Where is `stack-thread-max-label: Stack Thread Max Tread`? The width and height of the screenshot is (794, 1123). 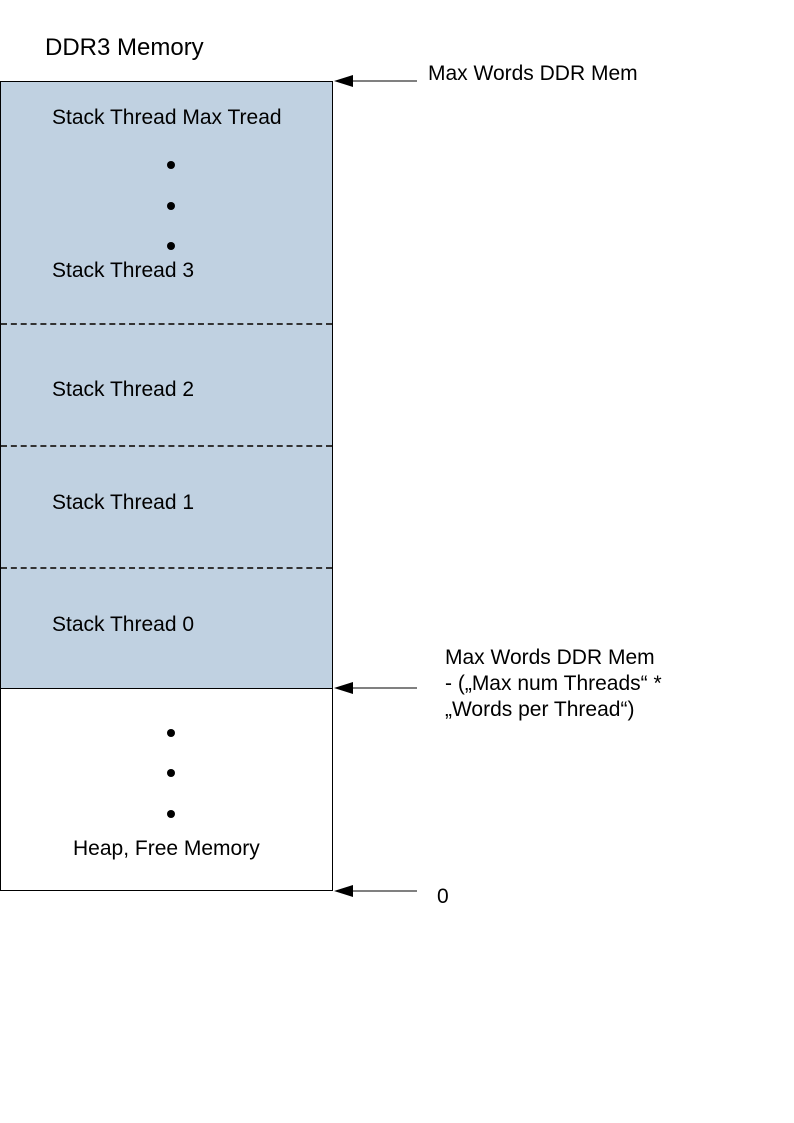 stack-thread-max-label: Stack Thread Max Tread is located at coordinates (167, 117).